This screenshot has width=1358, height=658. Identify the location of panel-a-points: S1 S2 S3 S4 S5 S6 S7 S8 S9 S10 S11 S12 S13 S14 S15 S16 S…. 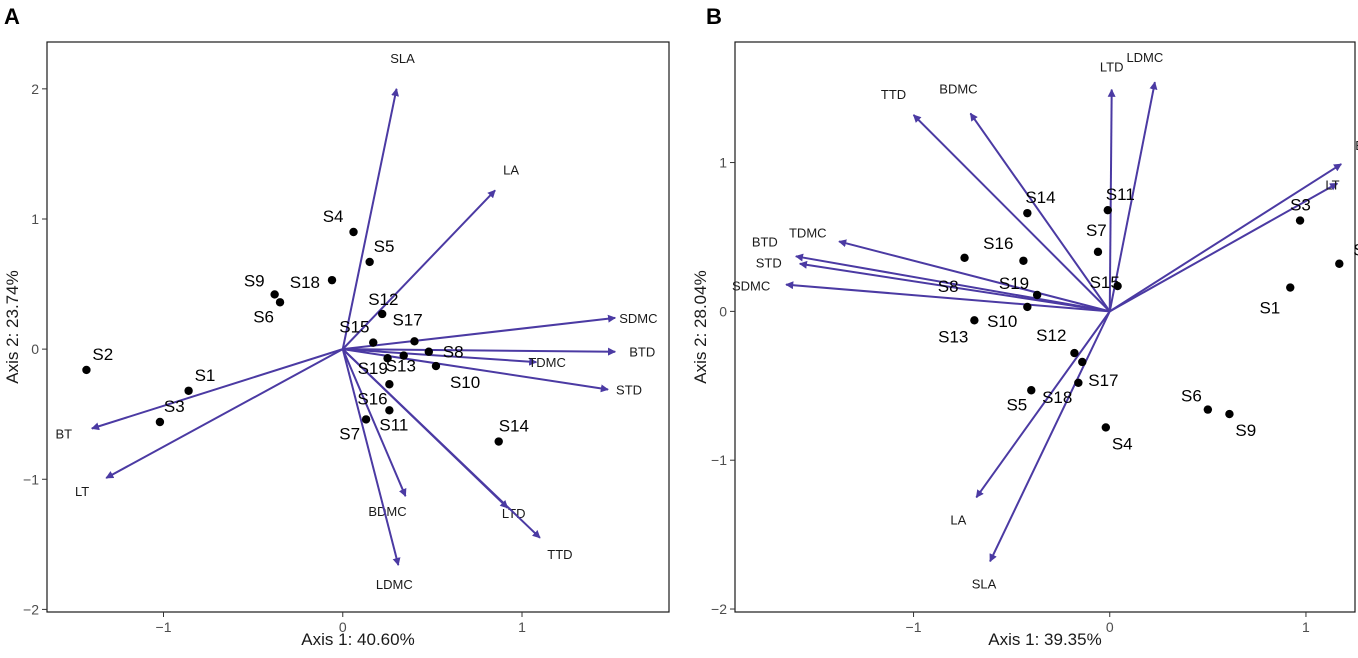
(305, 326).